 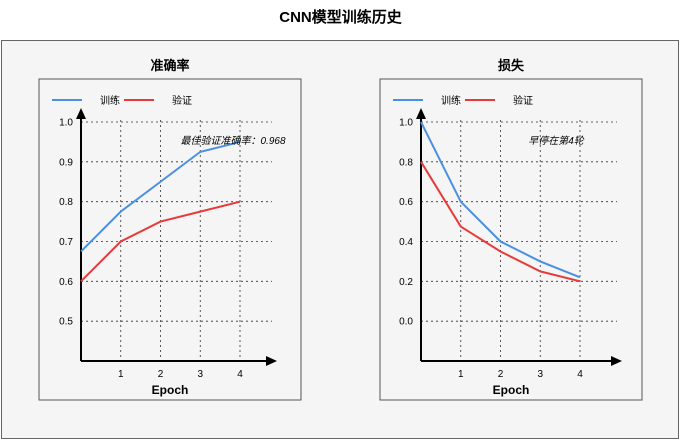 What do you see at coordinates (240, 374) in the screenshot?
I see `chart1-x-tick-label-3: 4` at bounding box center [240, 374].